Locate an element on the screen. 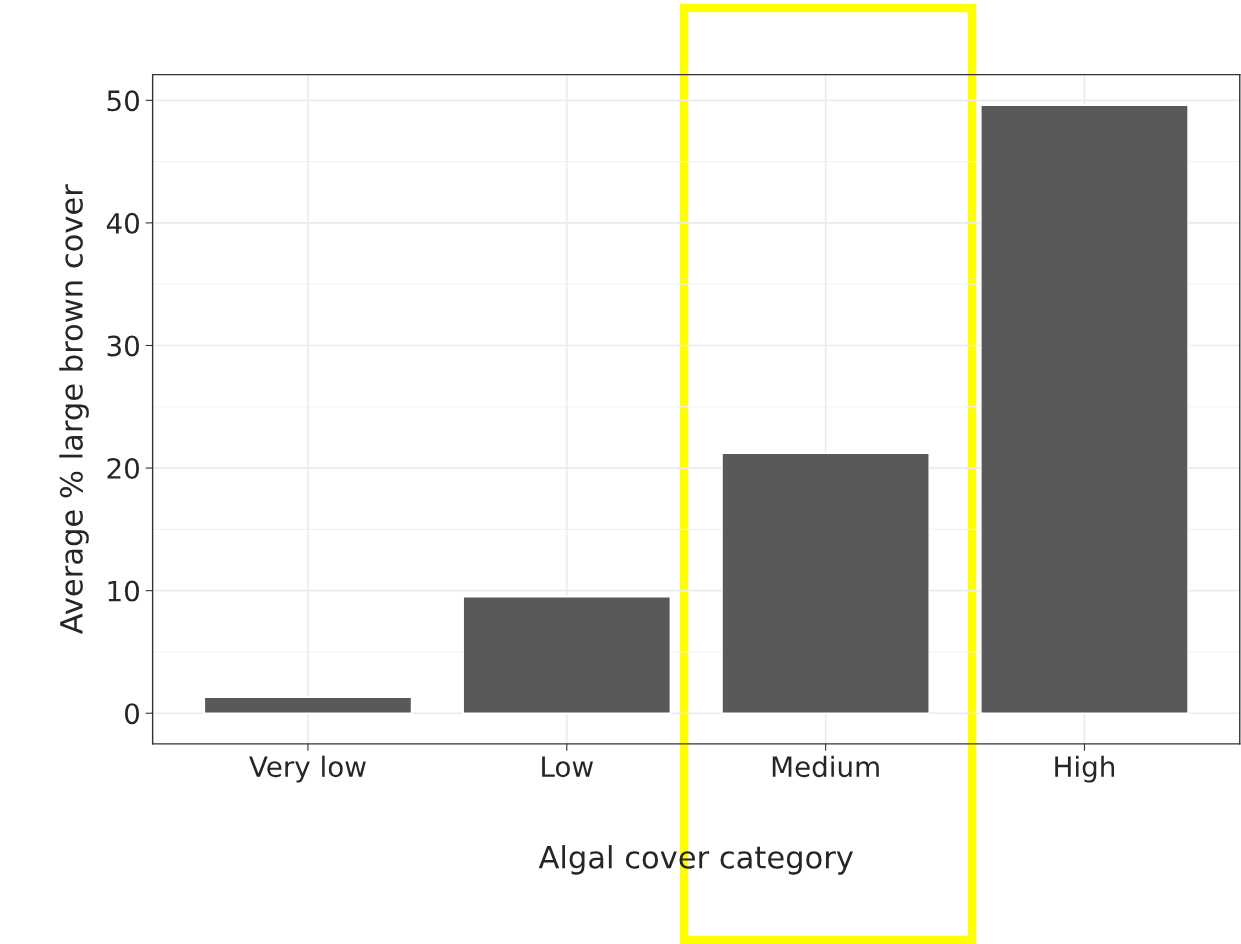  y-tick-label: 0 is located at coordinates (132, 714).